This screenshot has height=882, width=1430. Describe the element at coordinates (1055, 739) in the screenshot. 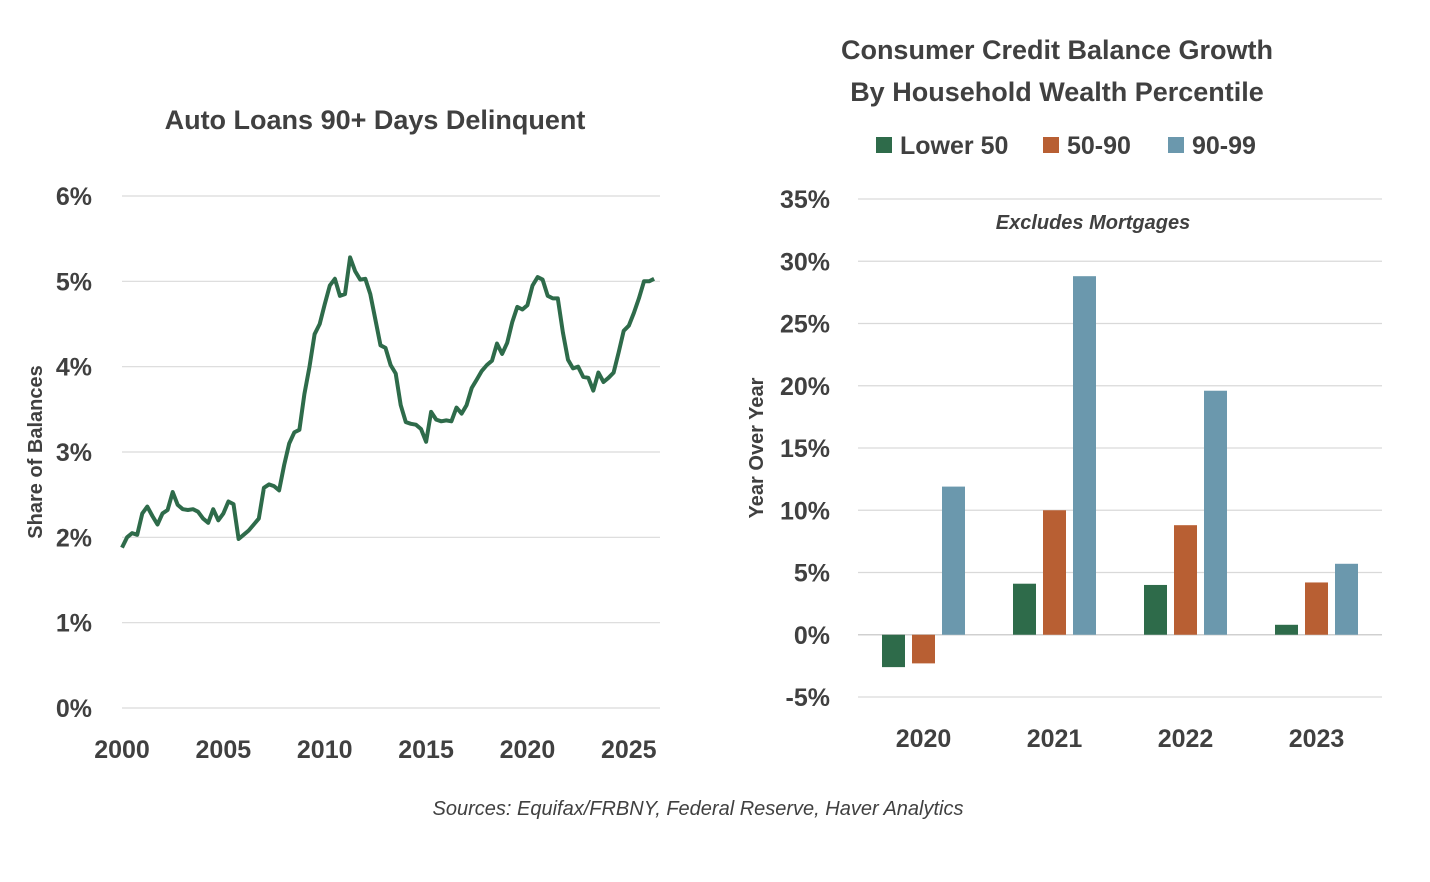

I see `credit-growth-x-tick: 2021` at that location.